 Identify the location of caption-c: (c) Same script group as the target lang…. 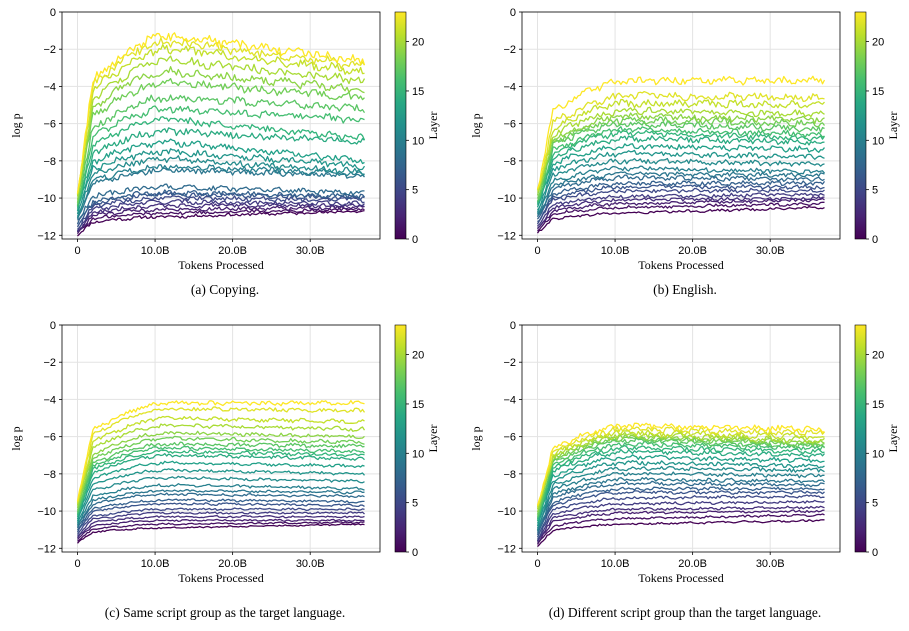
(225, 612).